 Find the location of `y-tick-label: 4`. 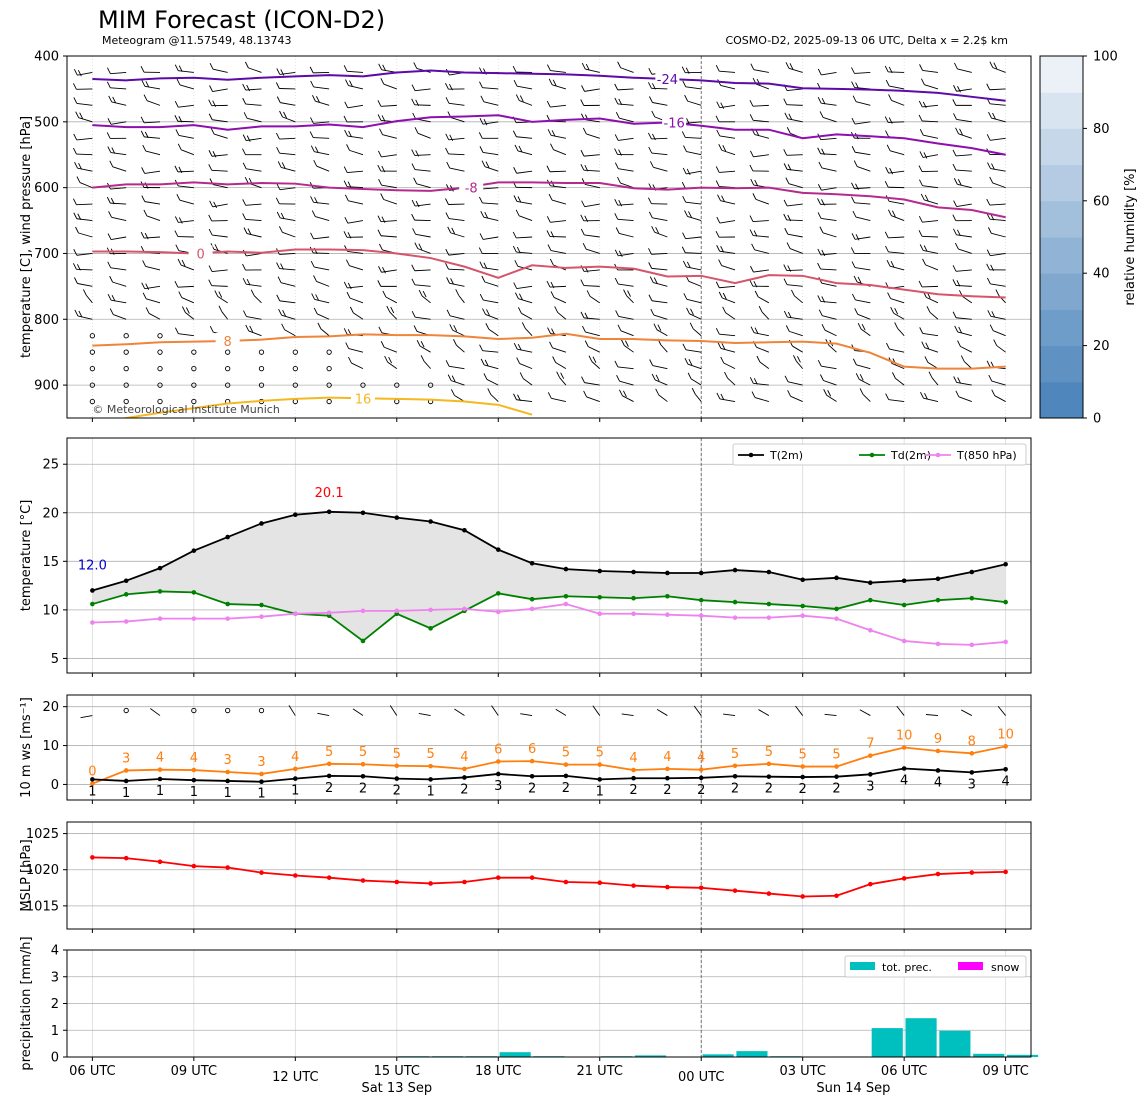

y-tick-label: 4 is located at coordinates (55, 951).